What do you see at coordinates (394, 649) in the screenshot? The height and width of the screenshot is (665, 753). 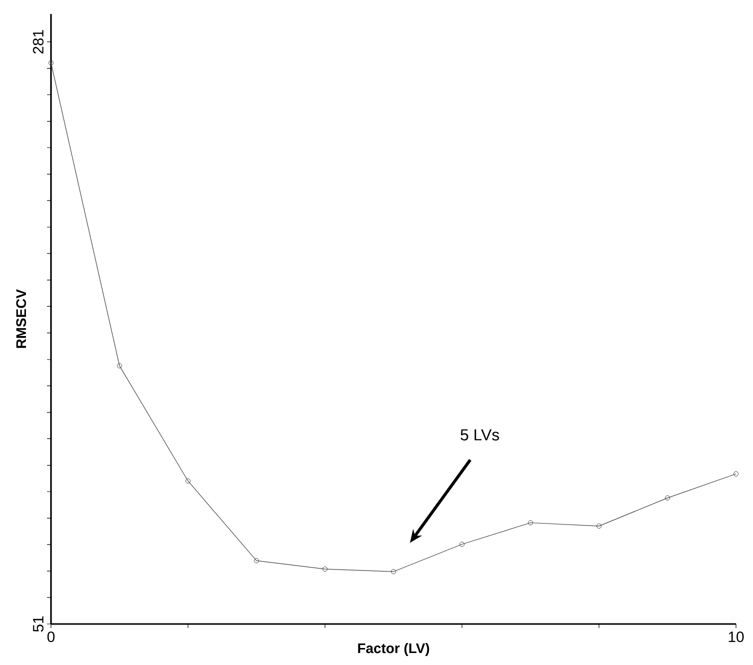 I see `x-axis-title: Factor (LV)` at bounding box center [394, 649].